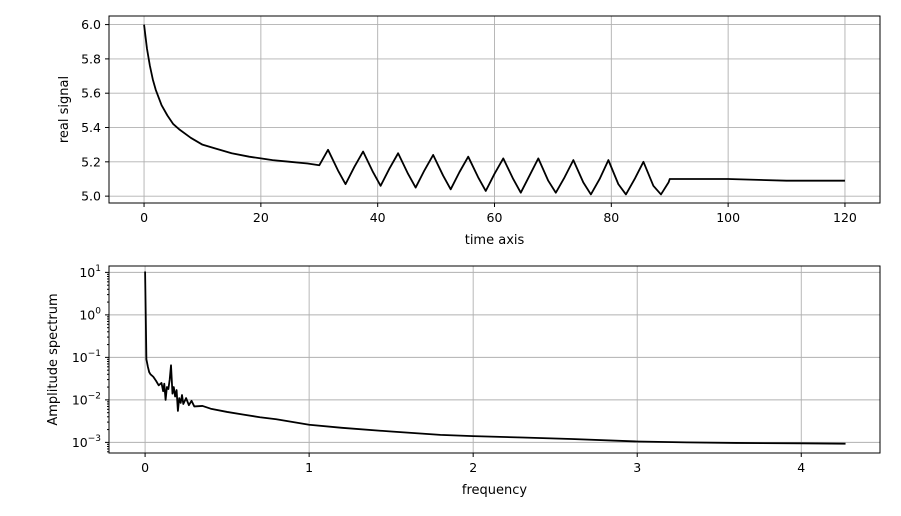  I want to click on x-tick-label: 60, so click(495, 217).